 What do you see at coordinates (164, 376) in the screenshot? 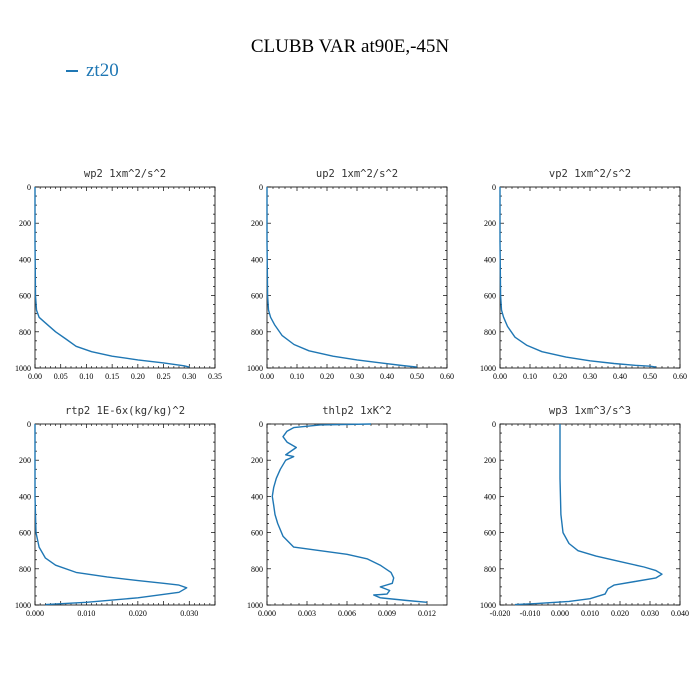
I see `x-tick-label: 0.25` at bounding box center [164, 376].